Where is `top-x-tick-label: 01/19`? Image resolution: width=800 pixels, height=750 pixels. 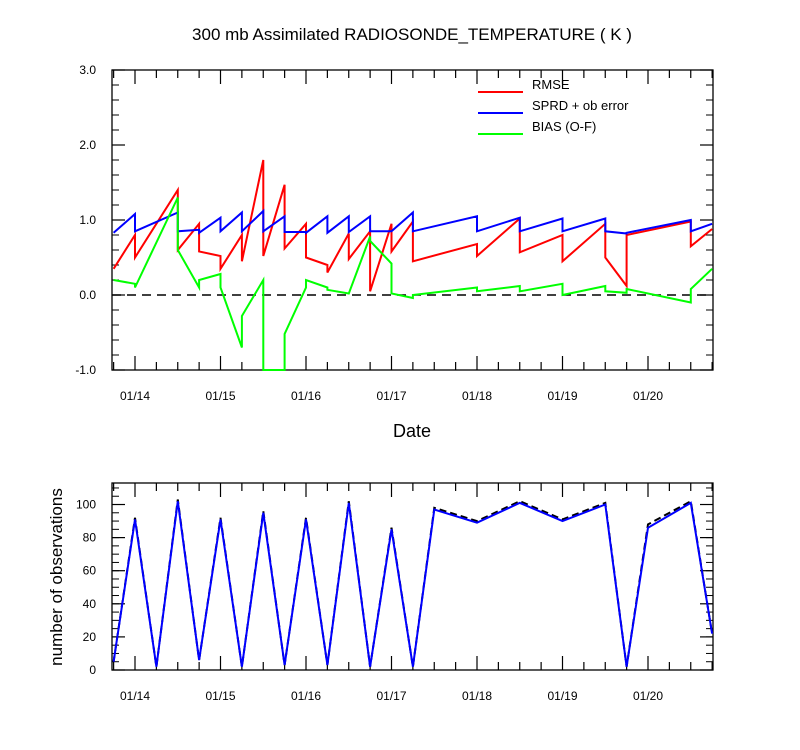
top-x-tick-label: 01/19 is located at coordinates (562, 396).